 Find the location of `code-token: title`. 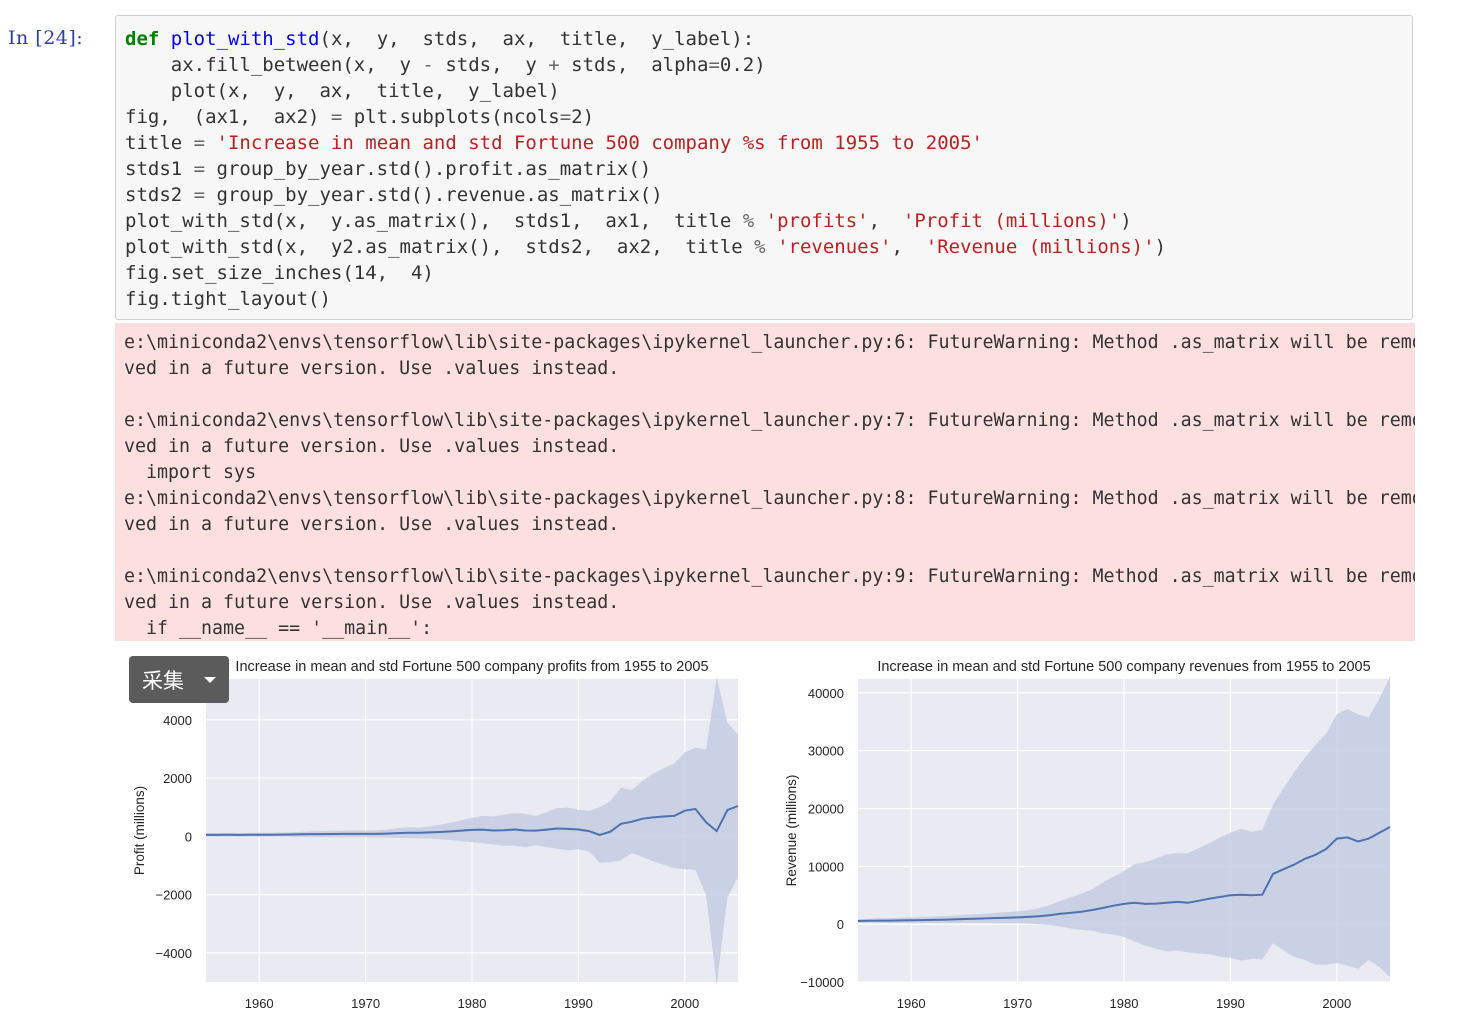

code-token: title is located at coordinates (159, 143).